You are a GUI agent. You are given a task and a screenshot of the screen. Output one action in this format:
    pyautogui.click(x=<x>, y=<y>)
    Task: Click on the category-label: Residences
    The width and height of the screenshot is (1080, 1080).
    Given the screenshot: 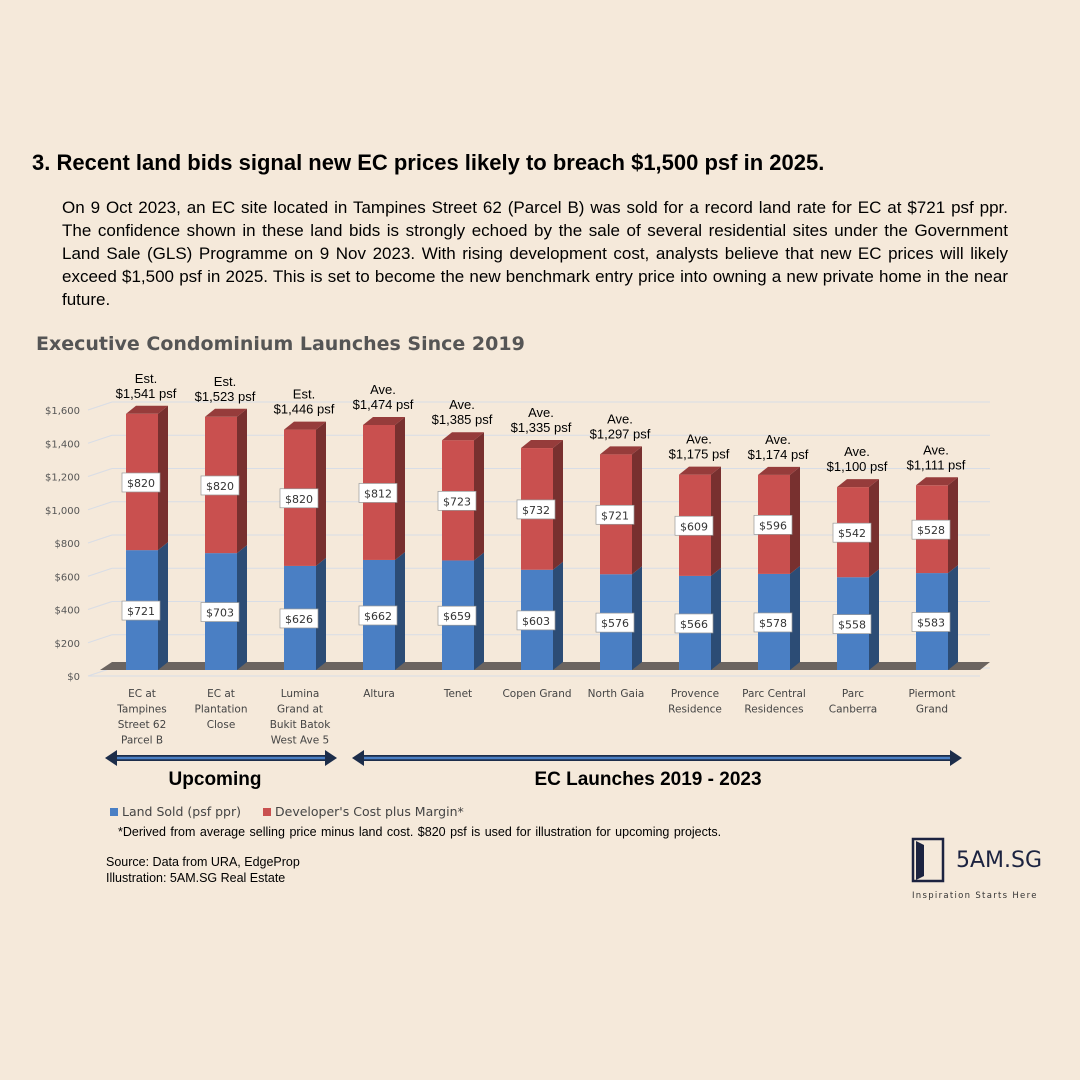 What is the action you would take?
    pyautogui.click(x=773, y=710)
    